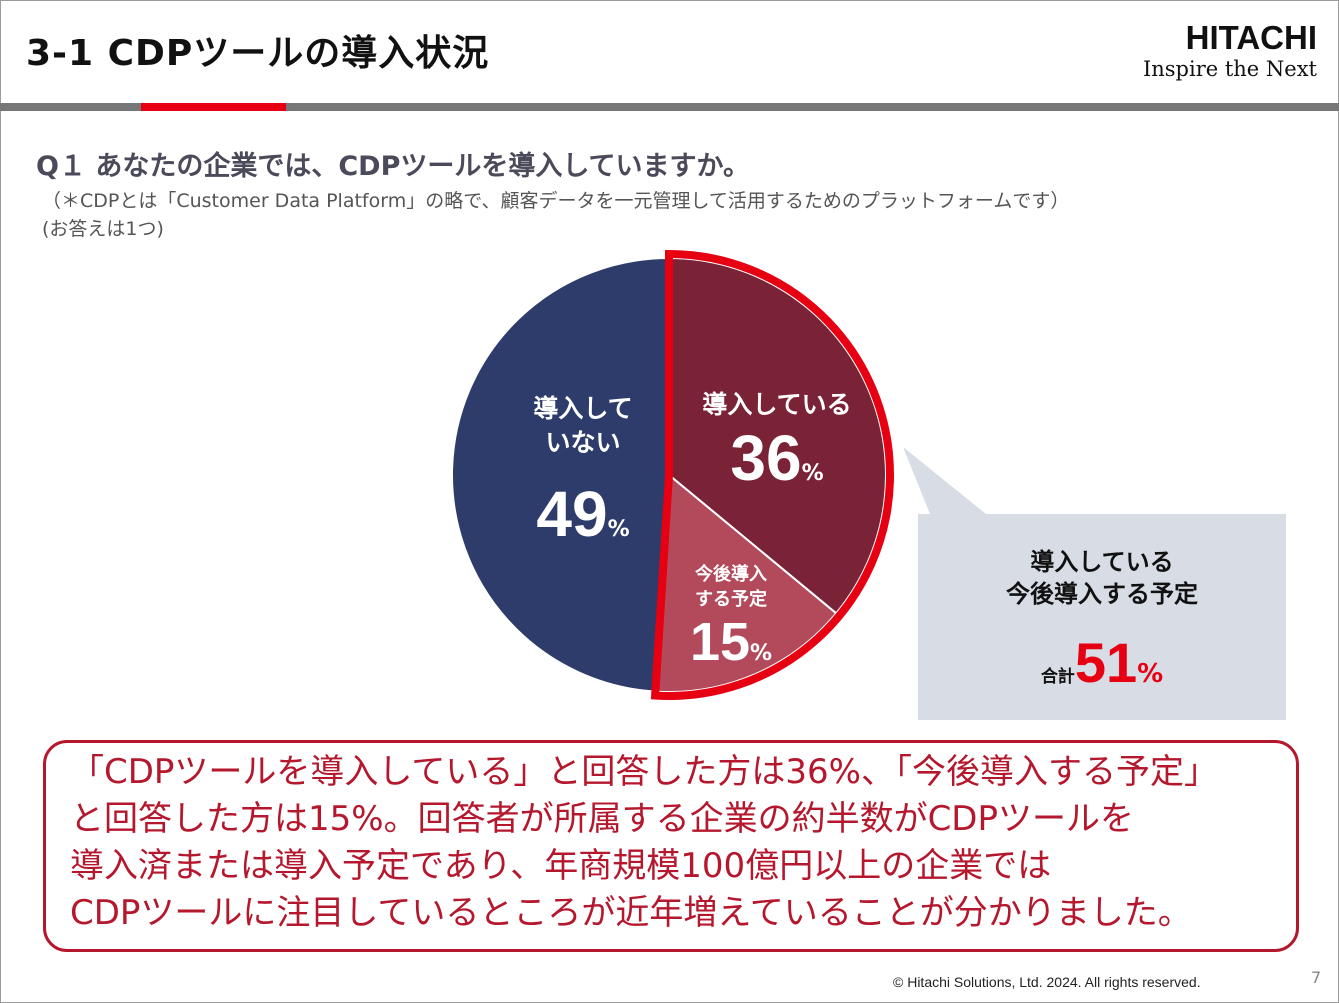  I want to click on slice-unit-not-adopted: %, so click(618, 529).